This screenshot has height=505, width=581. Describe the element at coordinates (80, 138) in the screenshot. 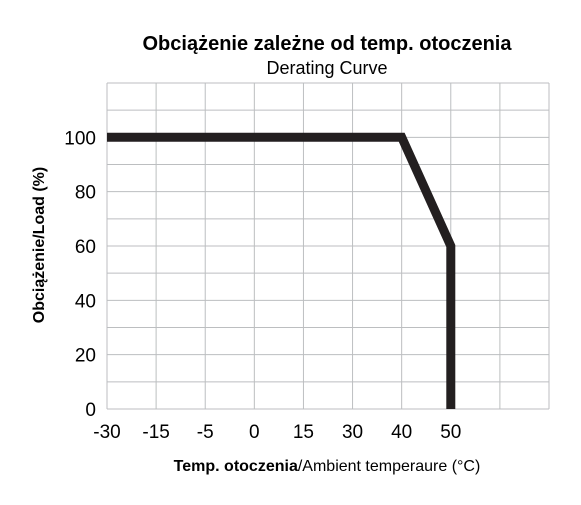

I see `y-tick-label: 100` at that location.